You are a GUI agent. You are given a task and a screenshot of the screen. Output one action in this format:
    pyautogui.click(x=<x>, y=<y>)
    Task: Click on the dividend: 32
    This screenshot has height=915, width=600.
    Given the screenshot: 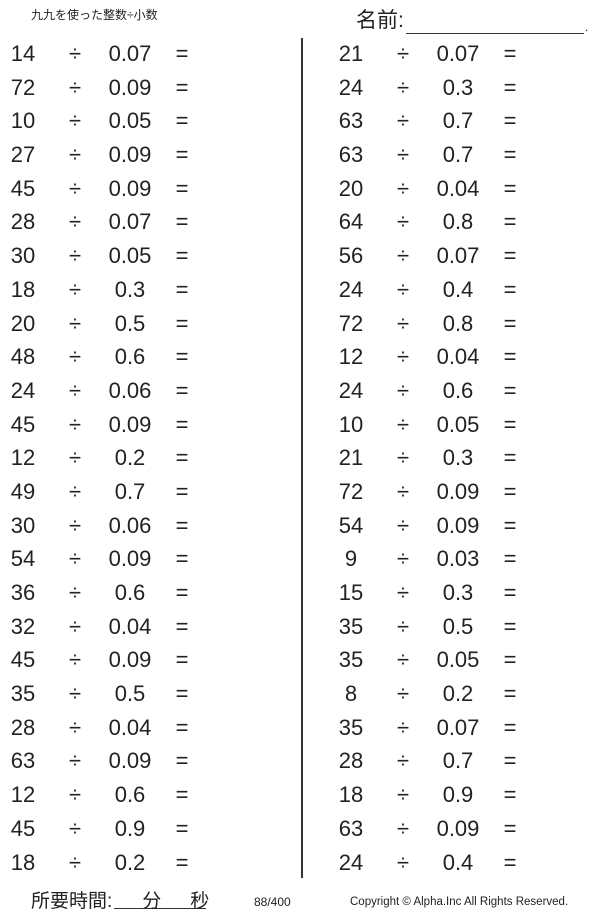 What is the action you would take?
    pyautogui.click(x=23, y=626)
    